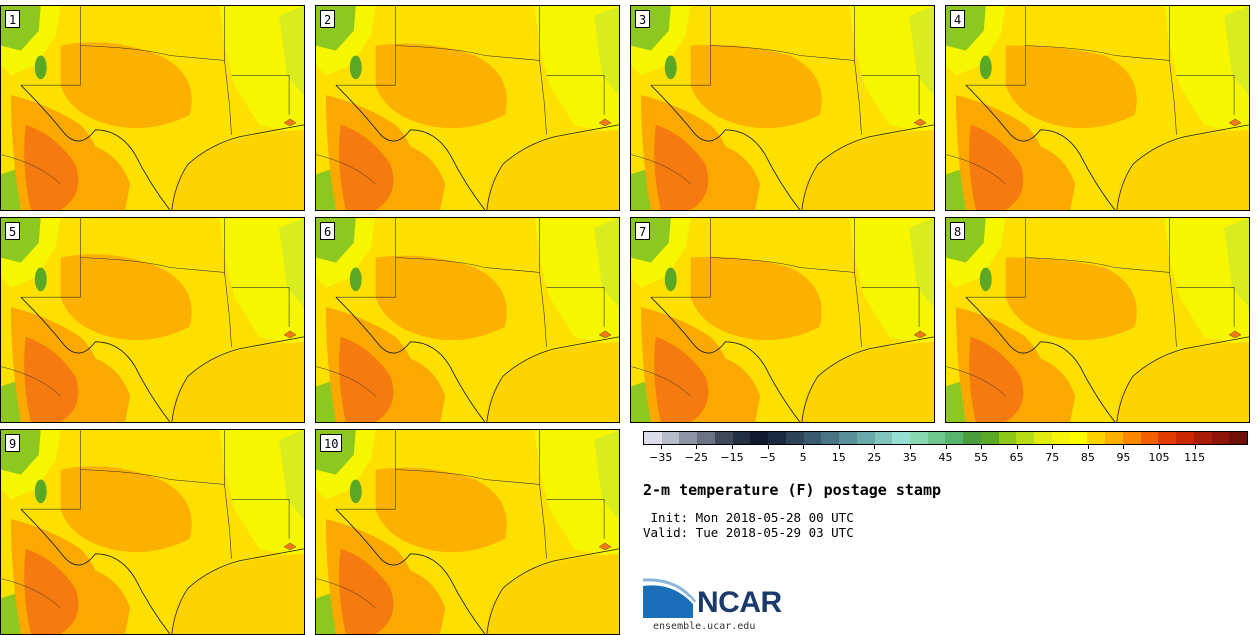 This screenshot has width=1260, height=635. What do you see at coordinates (803, 457) in the screenshot?
I see `colorbar-tick-label: 5` at bounding box center [803, 457].